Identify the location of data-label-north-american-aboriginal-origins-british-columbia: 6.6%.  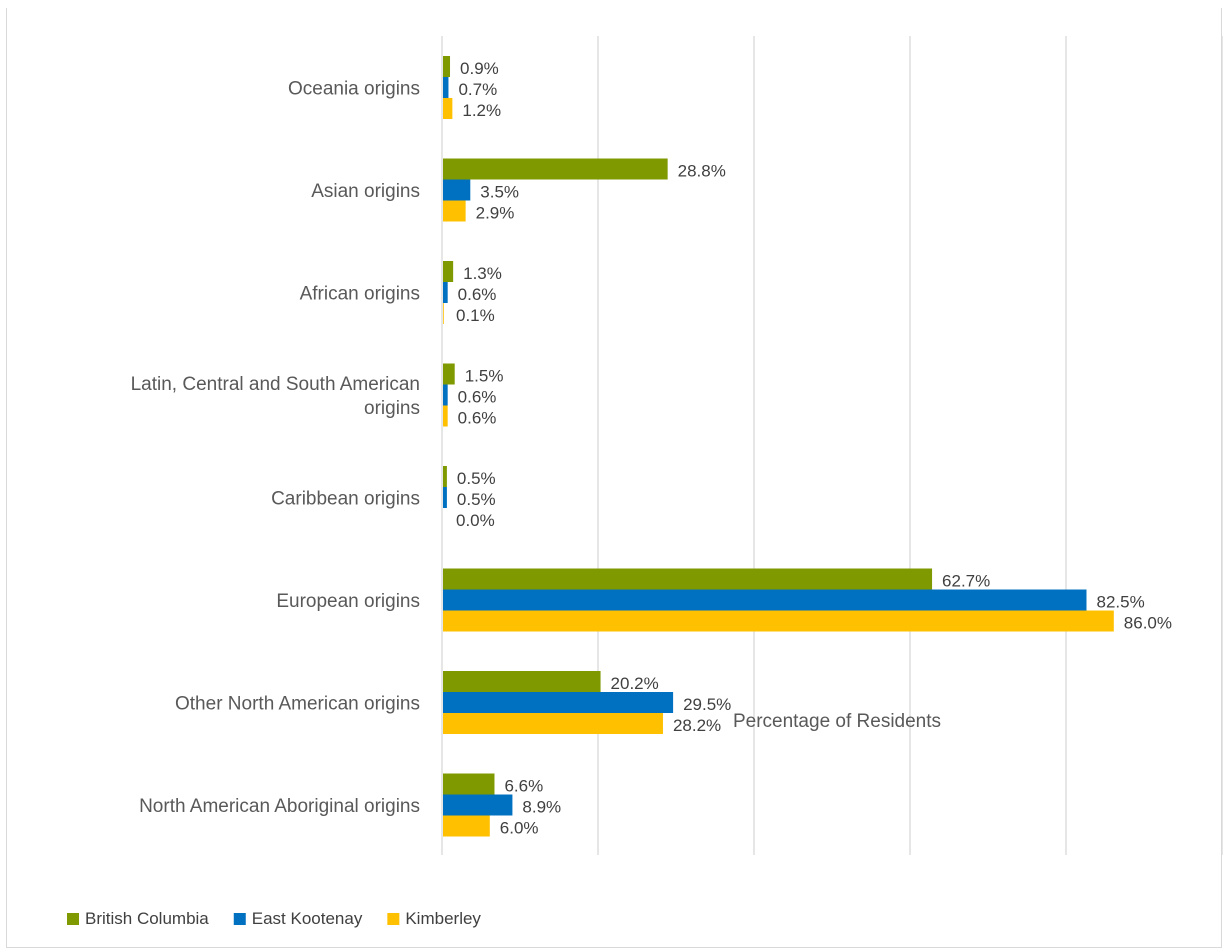
(523, 786).